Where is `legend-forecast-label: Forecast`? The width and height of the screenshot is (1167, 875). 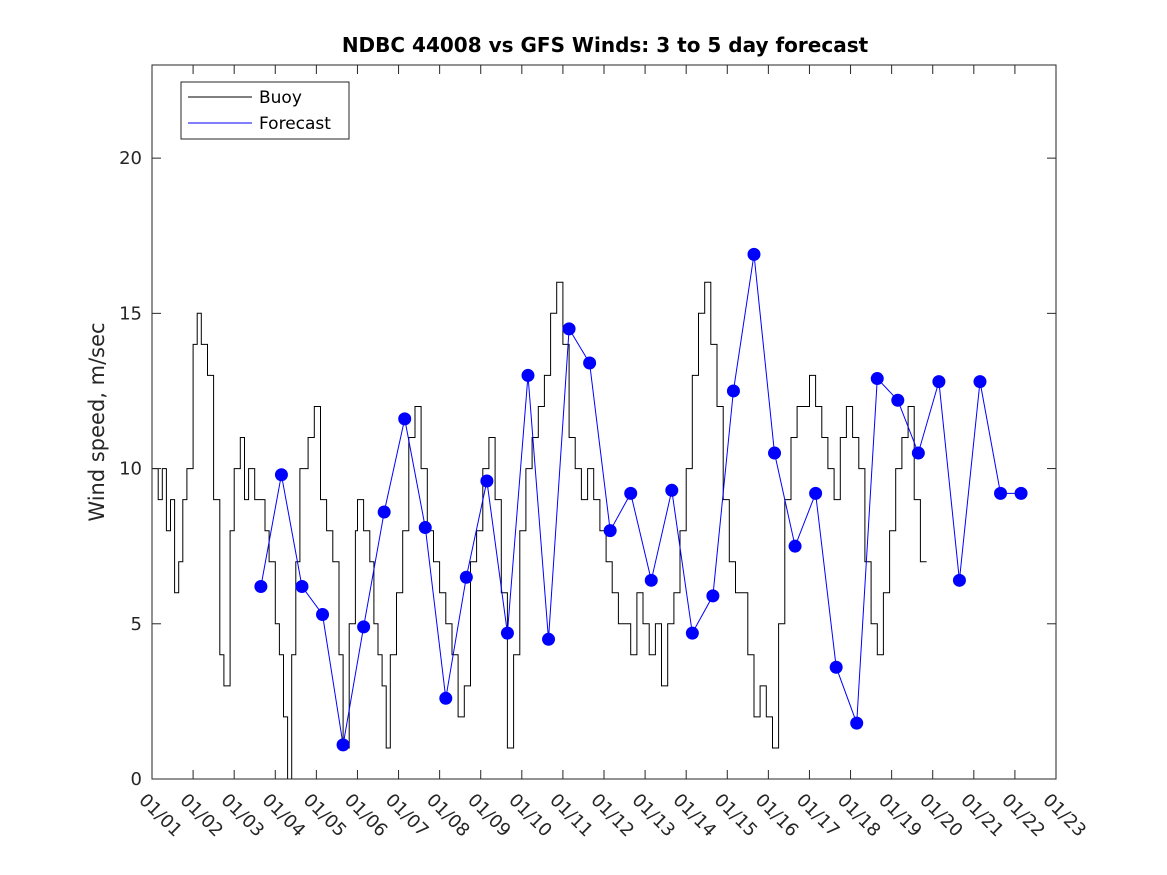 legend-forecast-label: Forecast is located at coordinates (295, 124).